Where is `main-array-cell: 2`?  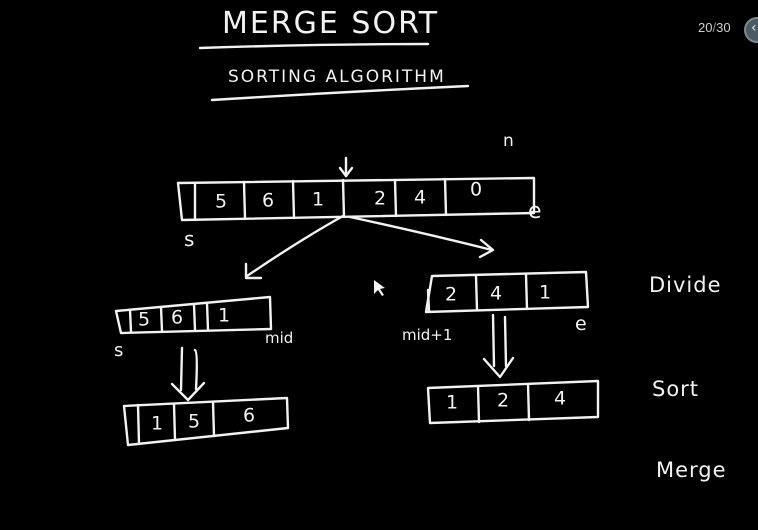 main-array-cell: 2 is located at coordinates (380, 199).